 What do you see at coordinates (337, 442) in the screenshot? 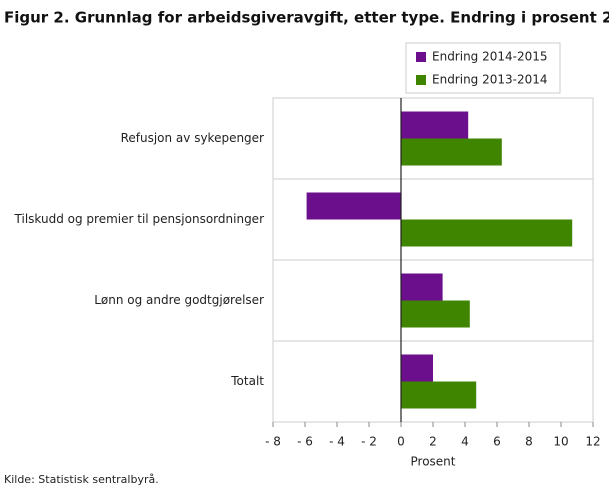
I see `x-tick-label: - 4` at bounding box center [337, 442].